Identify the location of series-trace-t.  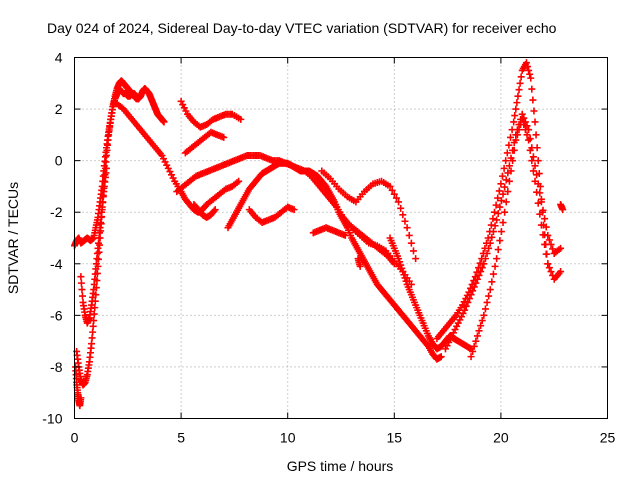
(562, 207).